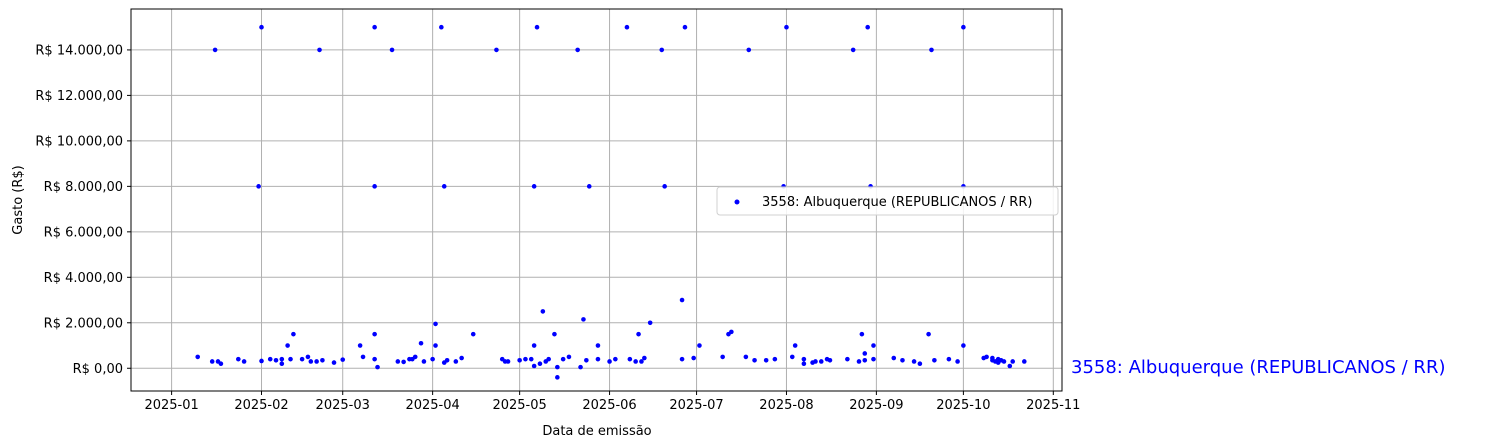 This screenshot has width=1485, height=448. I want to click on legend-entry-label: 3558: Albuquerque (REPUBLICANOS / RR), so click(897, 202).